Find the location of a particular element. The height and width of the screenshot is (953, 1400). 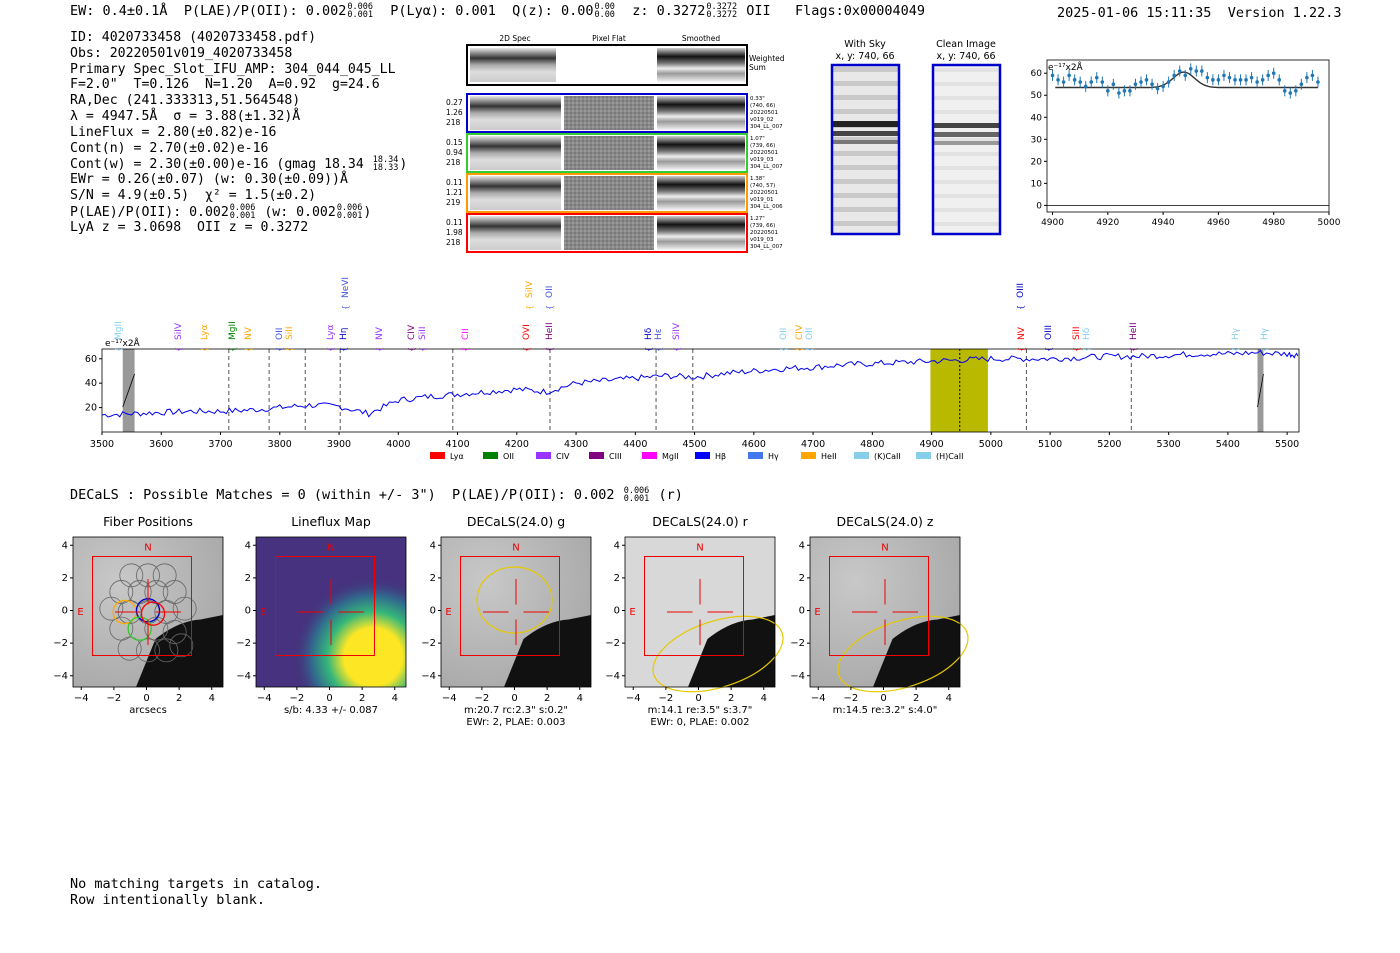

source-ellipse is located at coordinates (903, 654).